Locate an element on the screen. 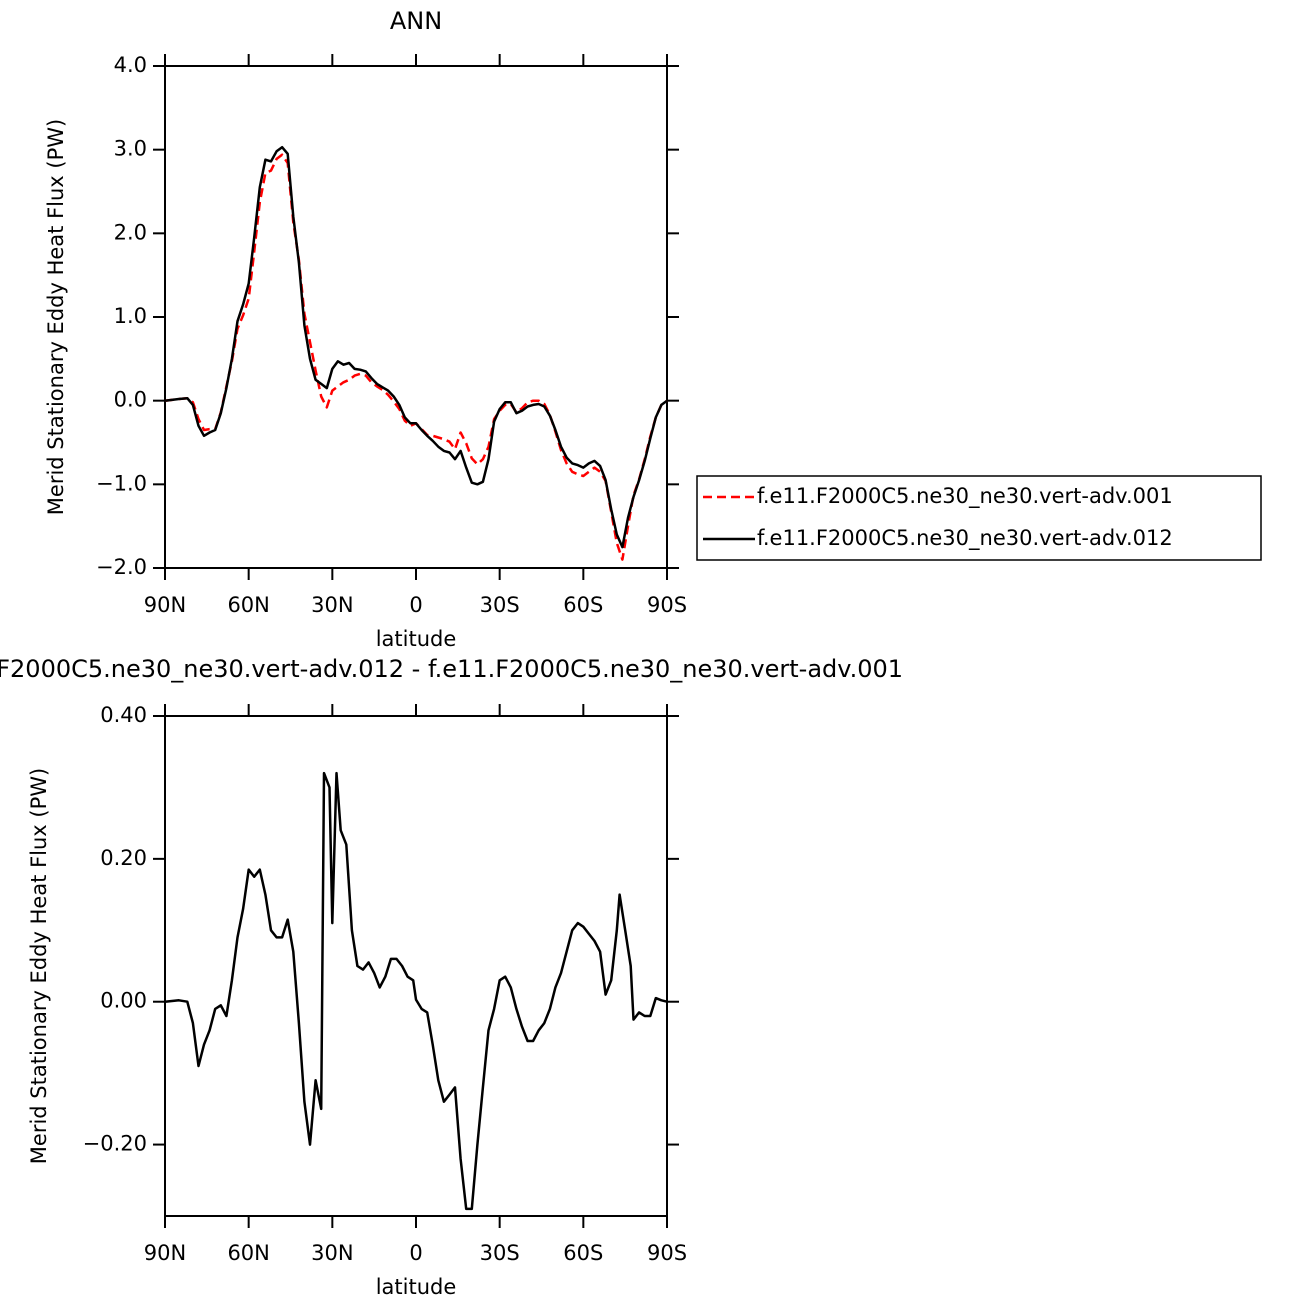 Image resolution: width=1306 pixels, height=1308 pixels. y-tick-label: 3.0 is located at coordinates (130, 149).